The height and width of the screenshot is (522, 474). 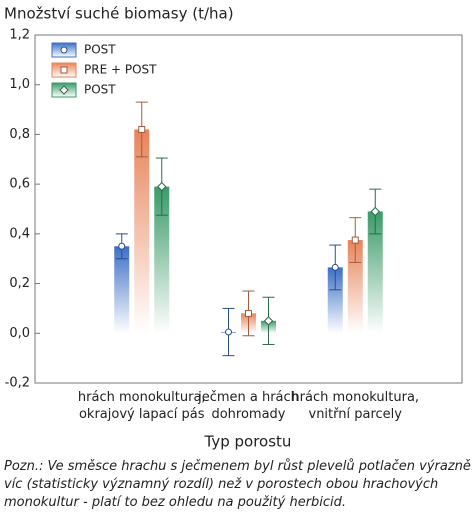 What do you see at coordinates (248, 442) in the screenshot?
I see `x-axis-label: Typ porostu` at bounding box center [248, 442].